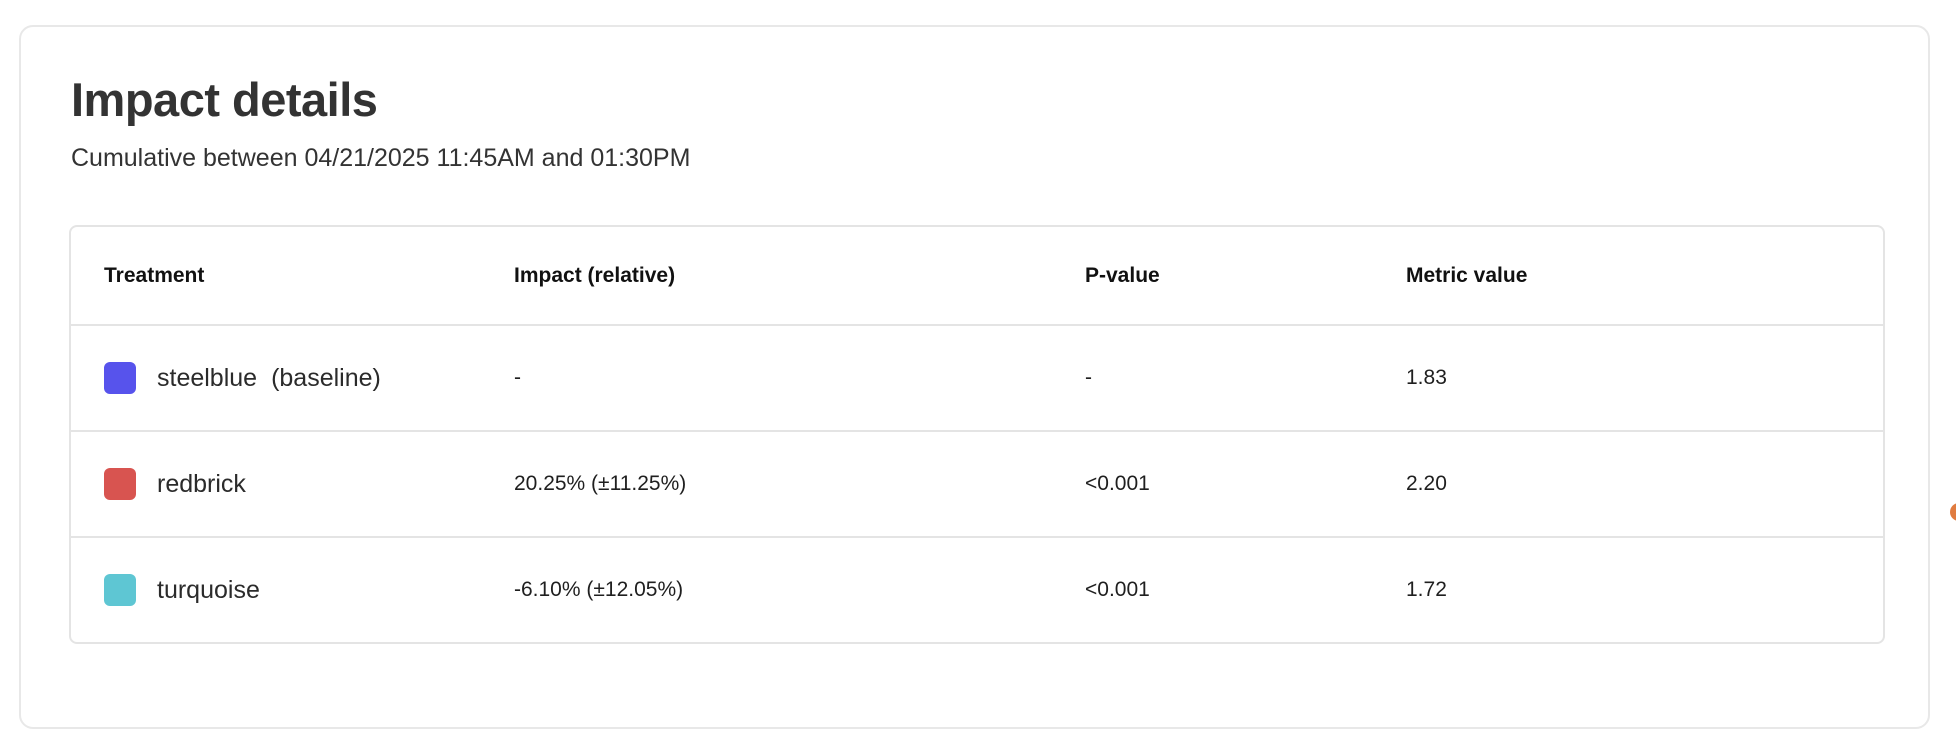 The image size is (1956, 754). I want to click on treatment-cell: turquoise, so click(182, 590).